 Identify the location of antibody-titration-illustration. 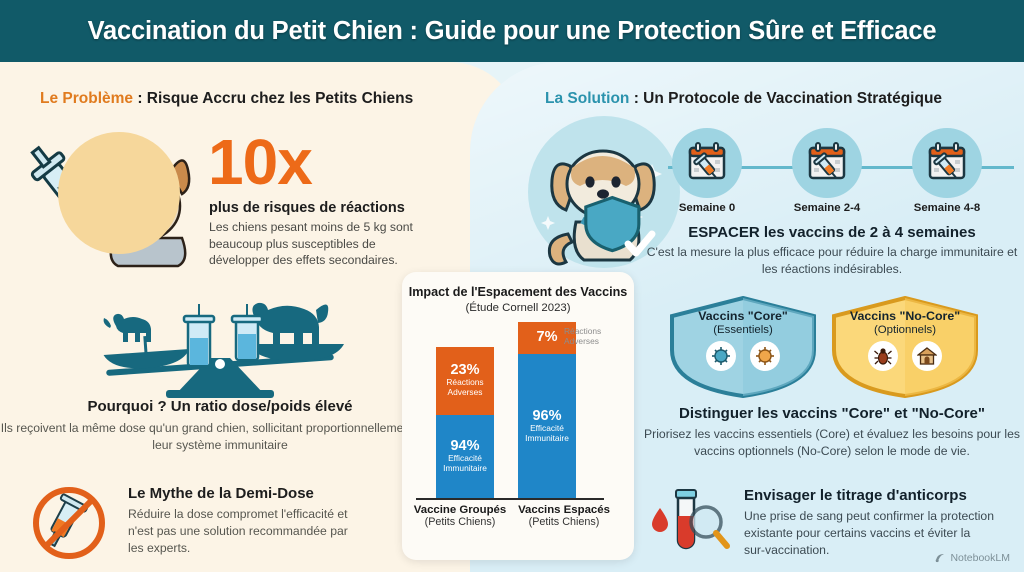
(690, 521).